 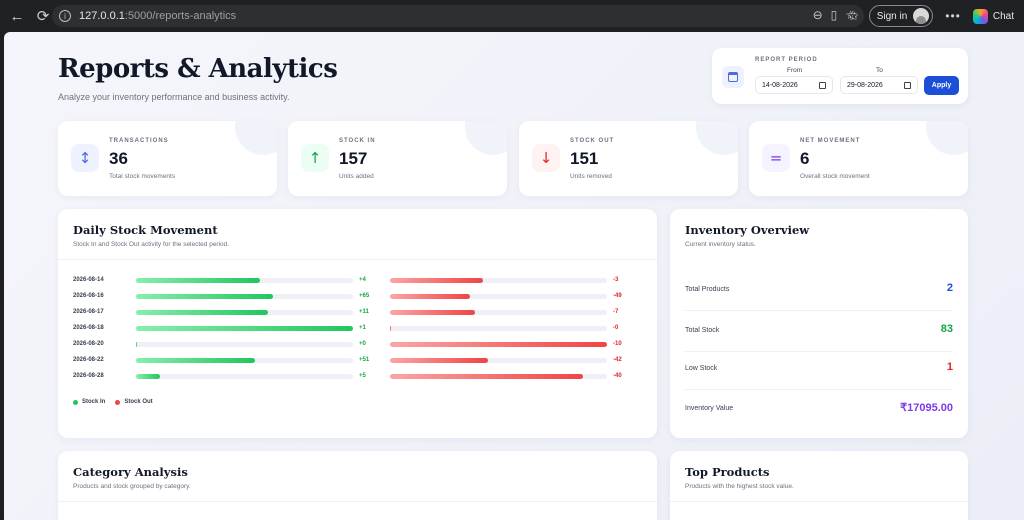 I want to click on arrow-up-icon: ↑, so click(x=315, y=158).